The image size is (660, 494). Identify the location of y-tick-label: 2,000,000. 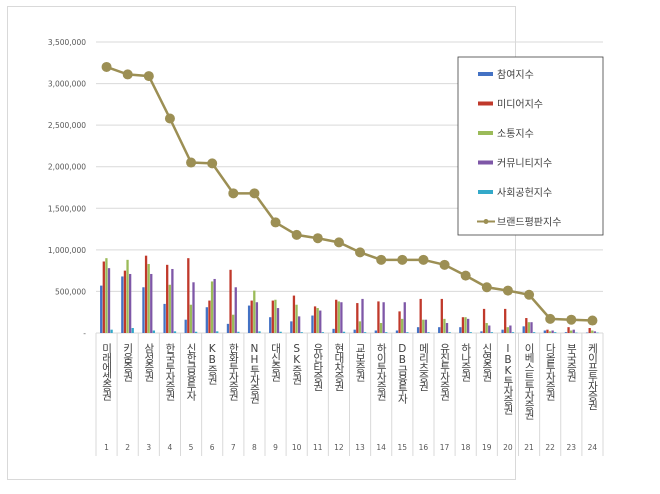
(67, 167).